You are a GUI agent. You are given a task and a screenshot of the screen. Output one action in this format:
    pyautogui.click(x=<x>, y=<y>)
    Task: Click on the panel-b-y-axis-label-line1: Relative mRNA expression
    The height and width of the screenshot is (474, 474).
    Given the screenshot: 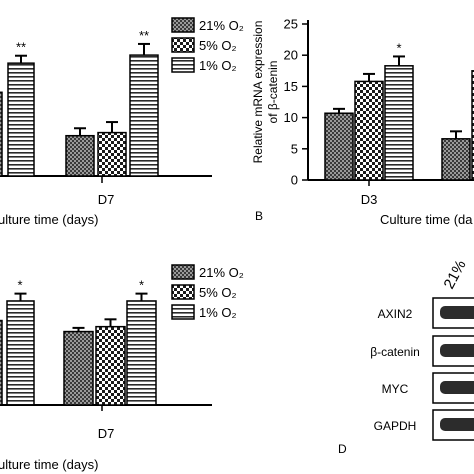 What is the action you would take?
    pyautogui.click(x=258, y=92)
    